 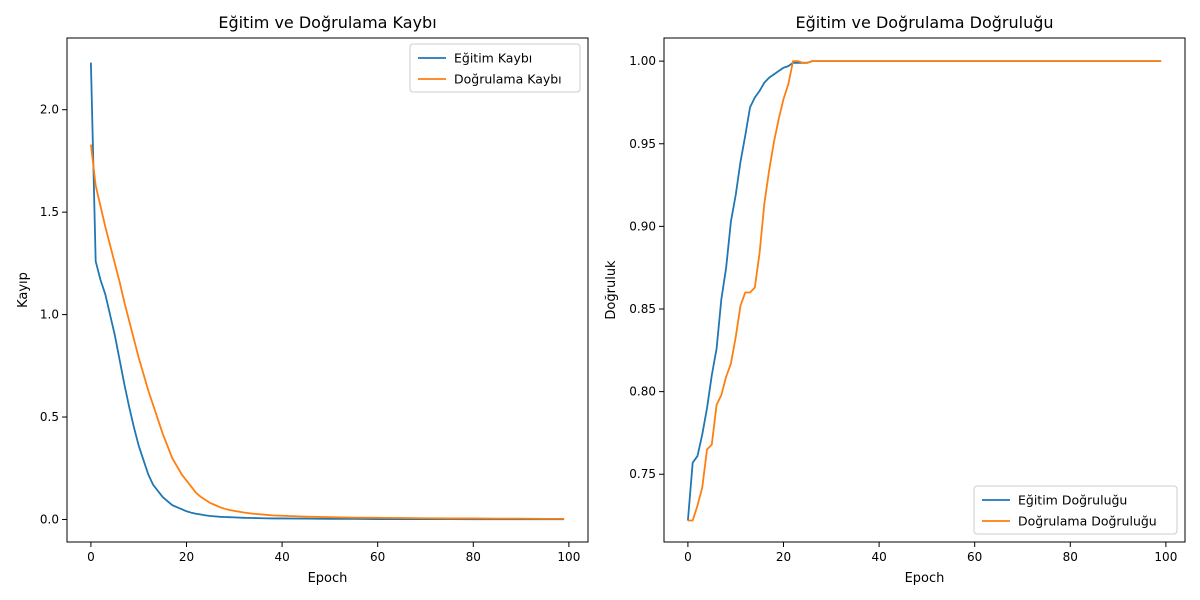 I want to click on legend-label-1: Doğrulama Kaybı, so click(x=508, y=79).